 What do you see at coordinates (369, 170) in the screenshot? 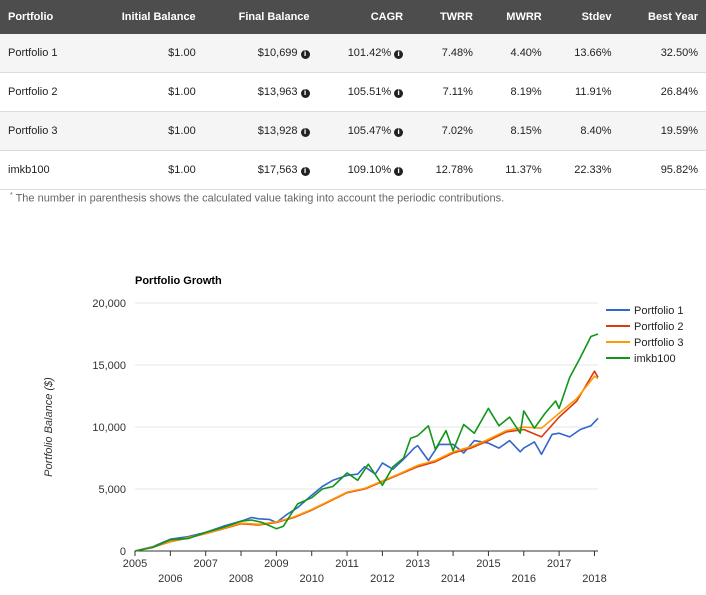
I see `cagr-value: 109.10%` at bounding box center [369, 170].